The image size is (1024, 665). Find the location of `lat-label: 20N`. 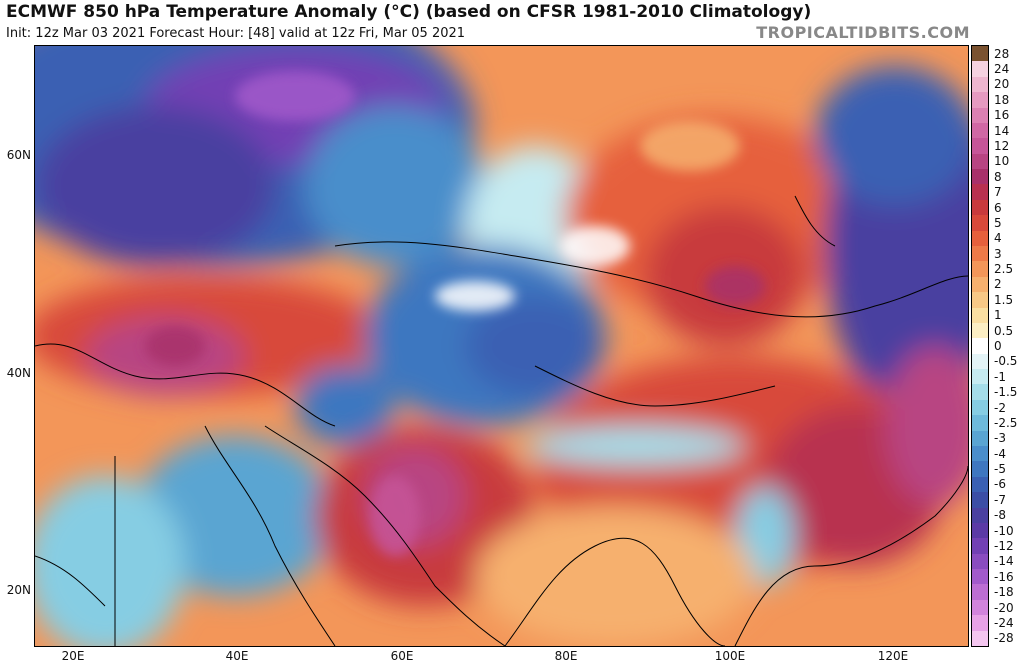

lat-label: 20N is located at coordinates (18, 590).